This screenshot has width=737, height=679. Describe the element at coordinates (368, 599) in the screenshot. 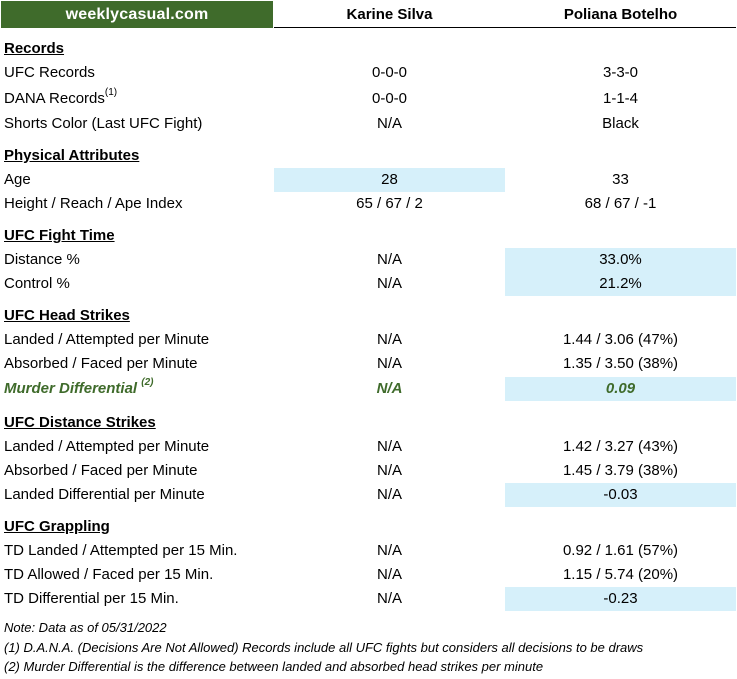

I see `table-row: TD Differential per 15 Min. N/A -0.23` at that location.